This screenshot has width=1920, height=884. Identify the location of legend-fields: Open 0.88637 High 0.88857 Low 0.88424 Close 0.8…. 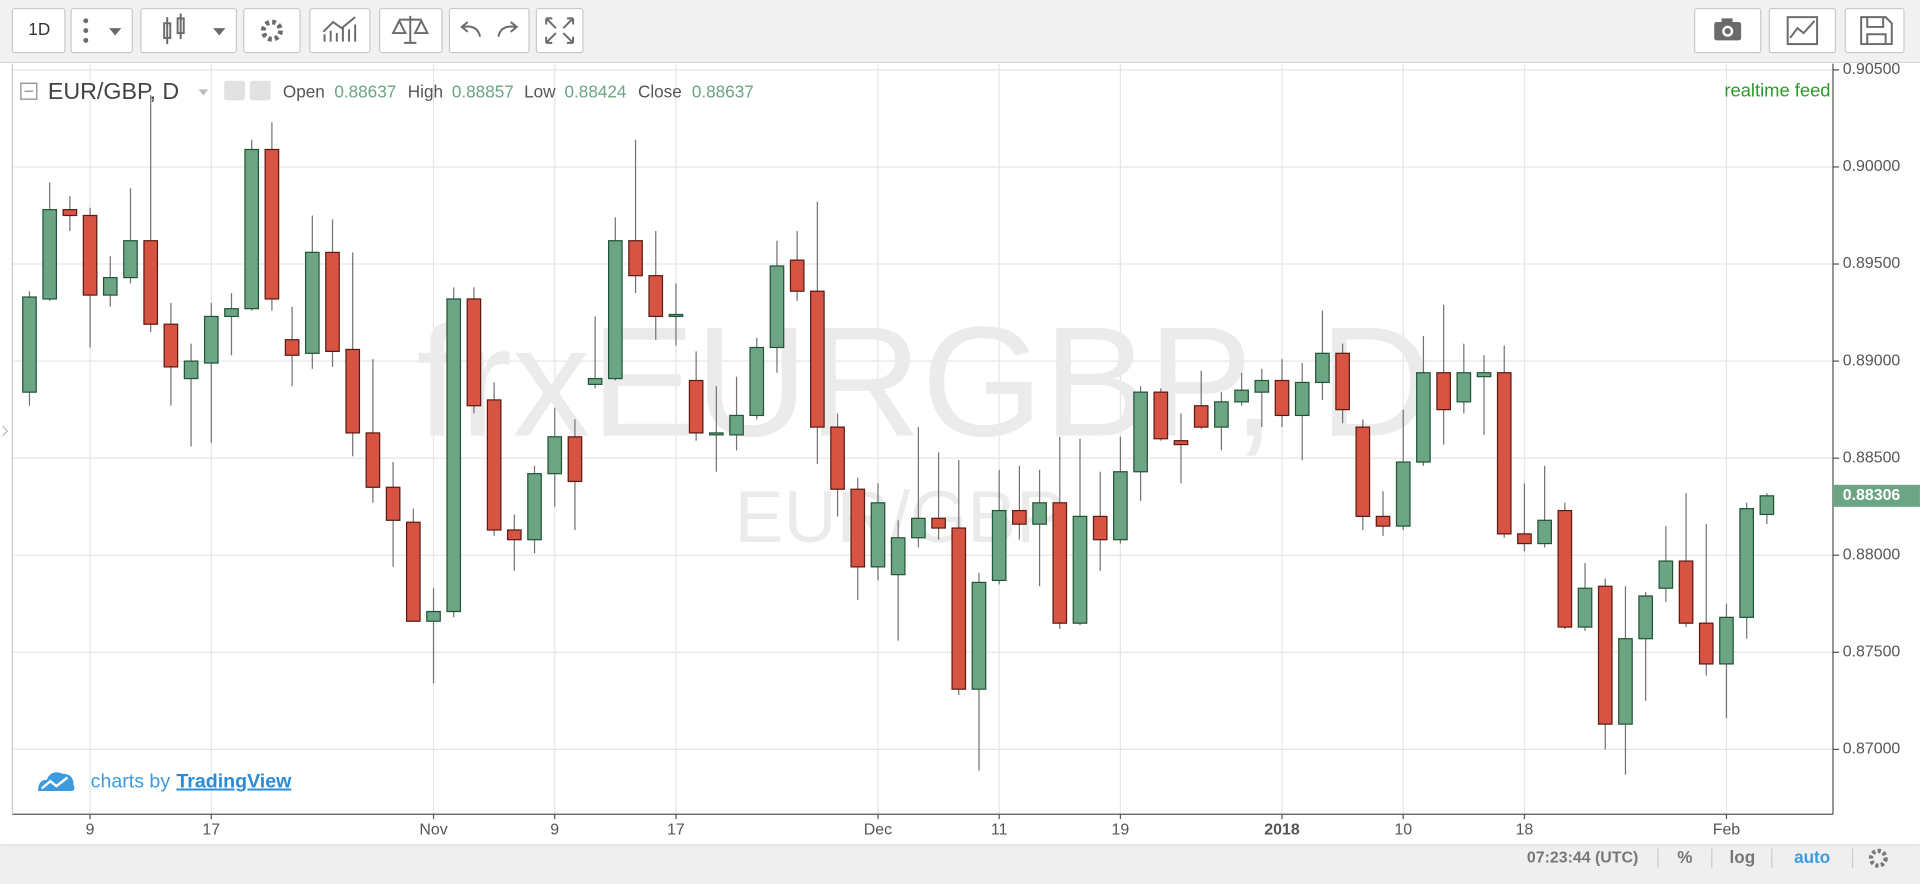
(518, 92).